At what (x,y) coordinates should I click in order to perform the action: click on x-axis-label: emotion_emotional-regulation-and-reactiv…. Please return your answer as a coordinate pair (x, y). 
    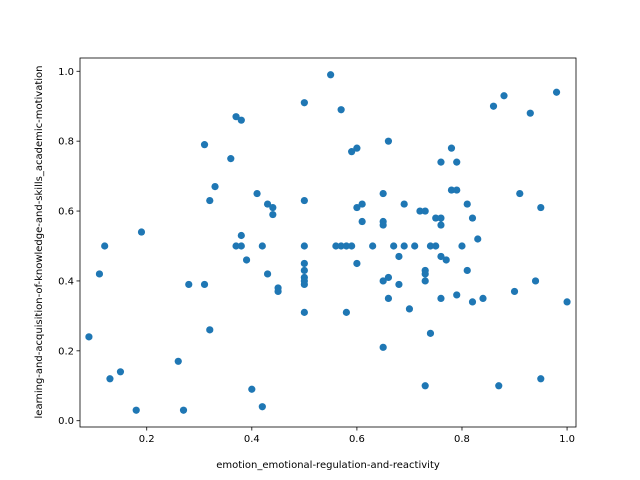
    Looking at the image, I should click on (328, 465).